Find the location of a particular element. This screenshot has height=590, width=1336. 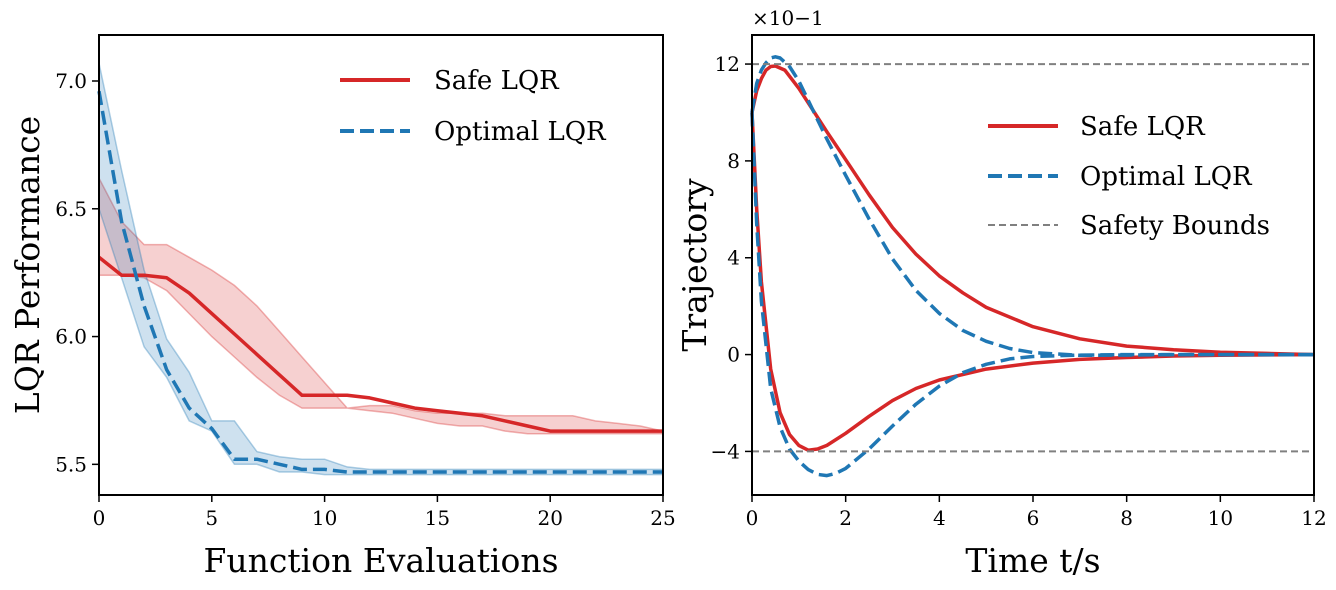

performance-x-tick-label: 0 is located at coordinates (99, 518).